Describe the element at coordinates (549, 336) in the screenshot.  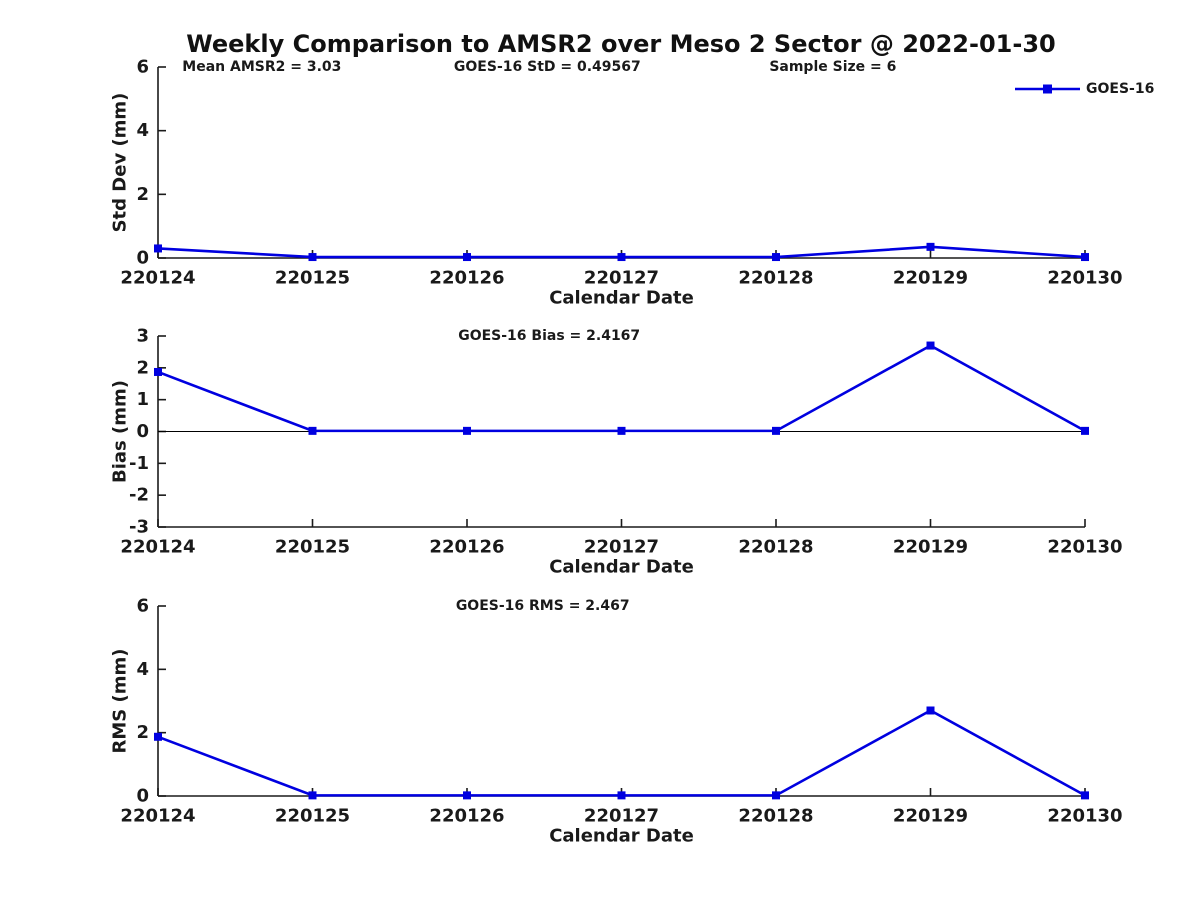
I see `chart-annotation: GOES-16 Bias = 2.4167` at that location.